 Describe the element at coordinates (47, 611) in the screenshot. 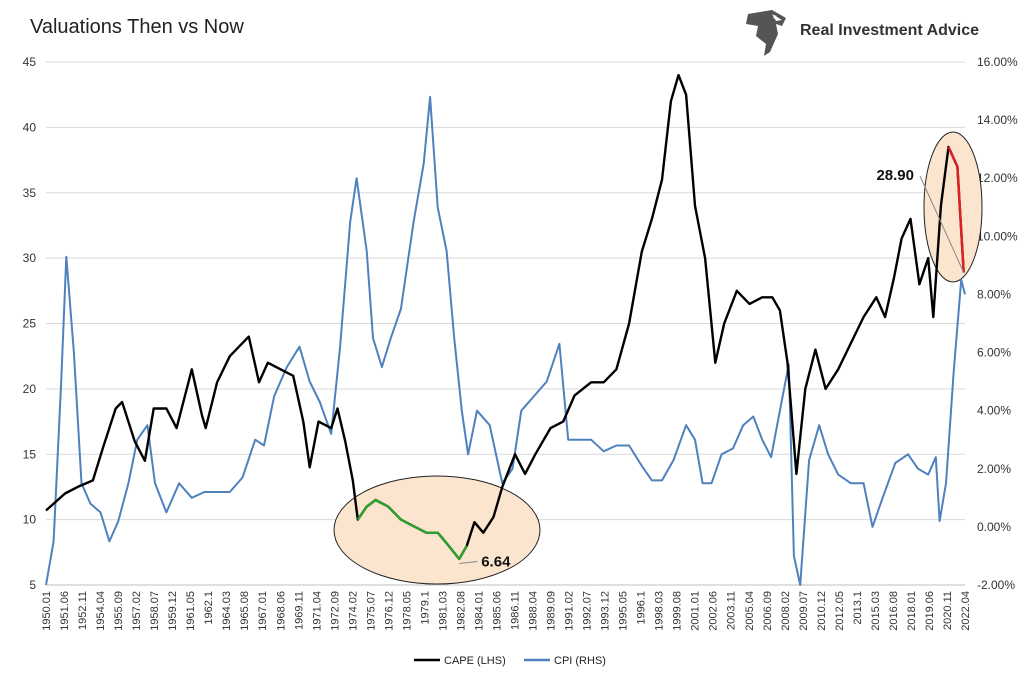

I see `x-tick-label: 1950.01` at that location.